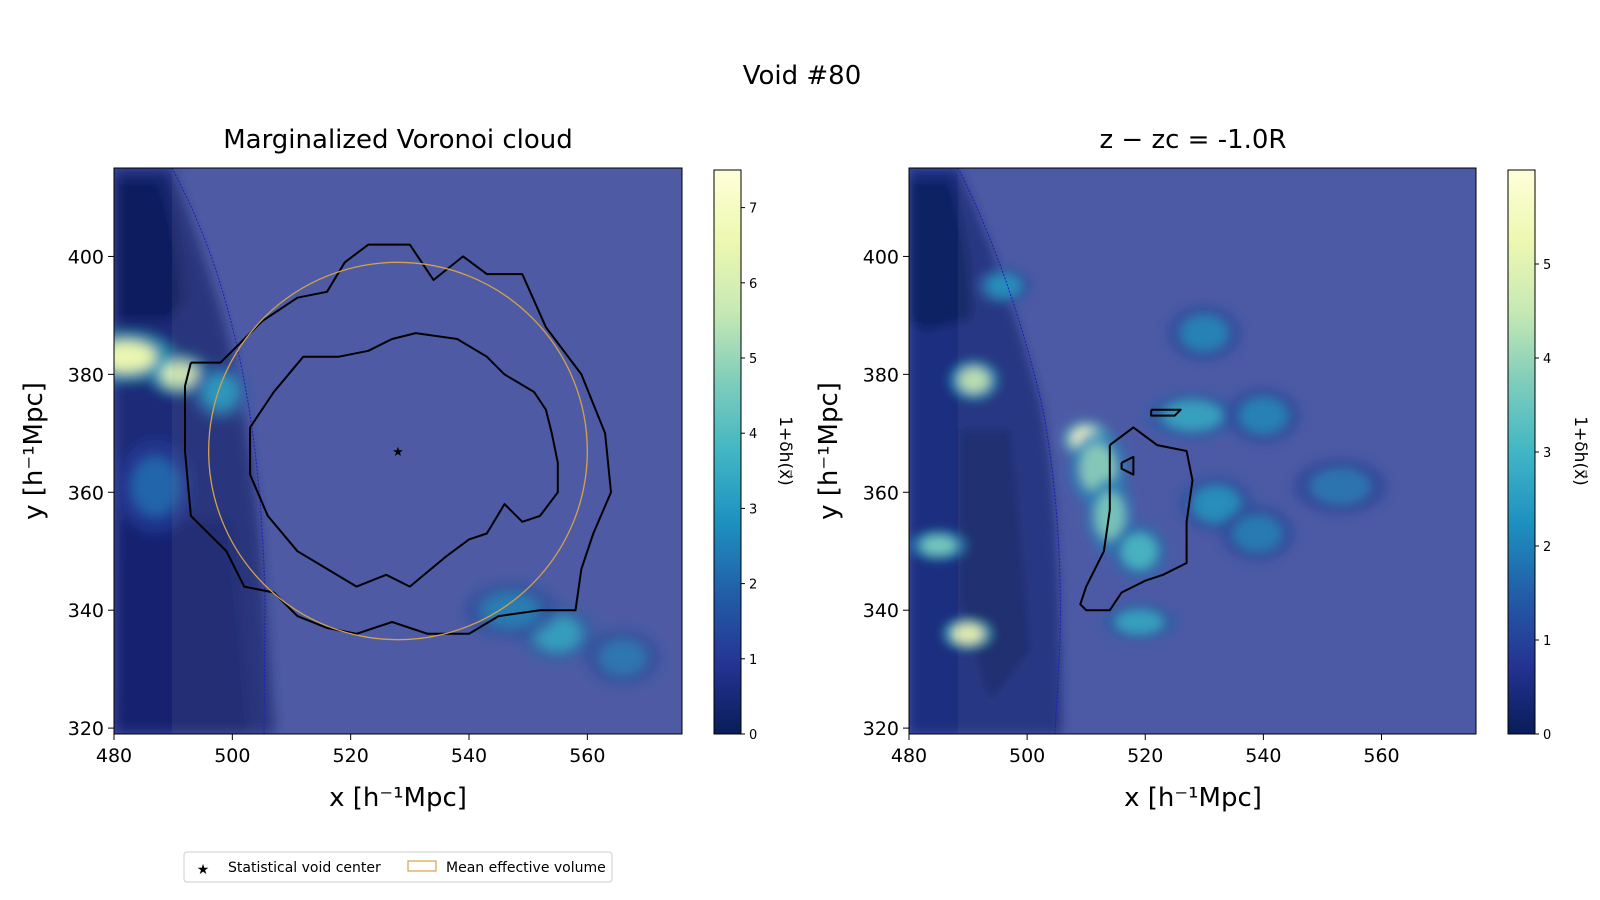  I want to click on left-xtick-label: 500, so click(232, 756).